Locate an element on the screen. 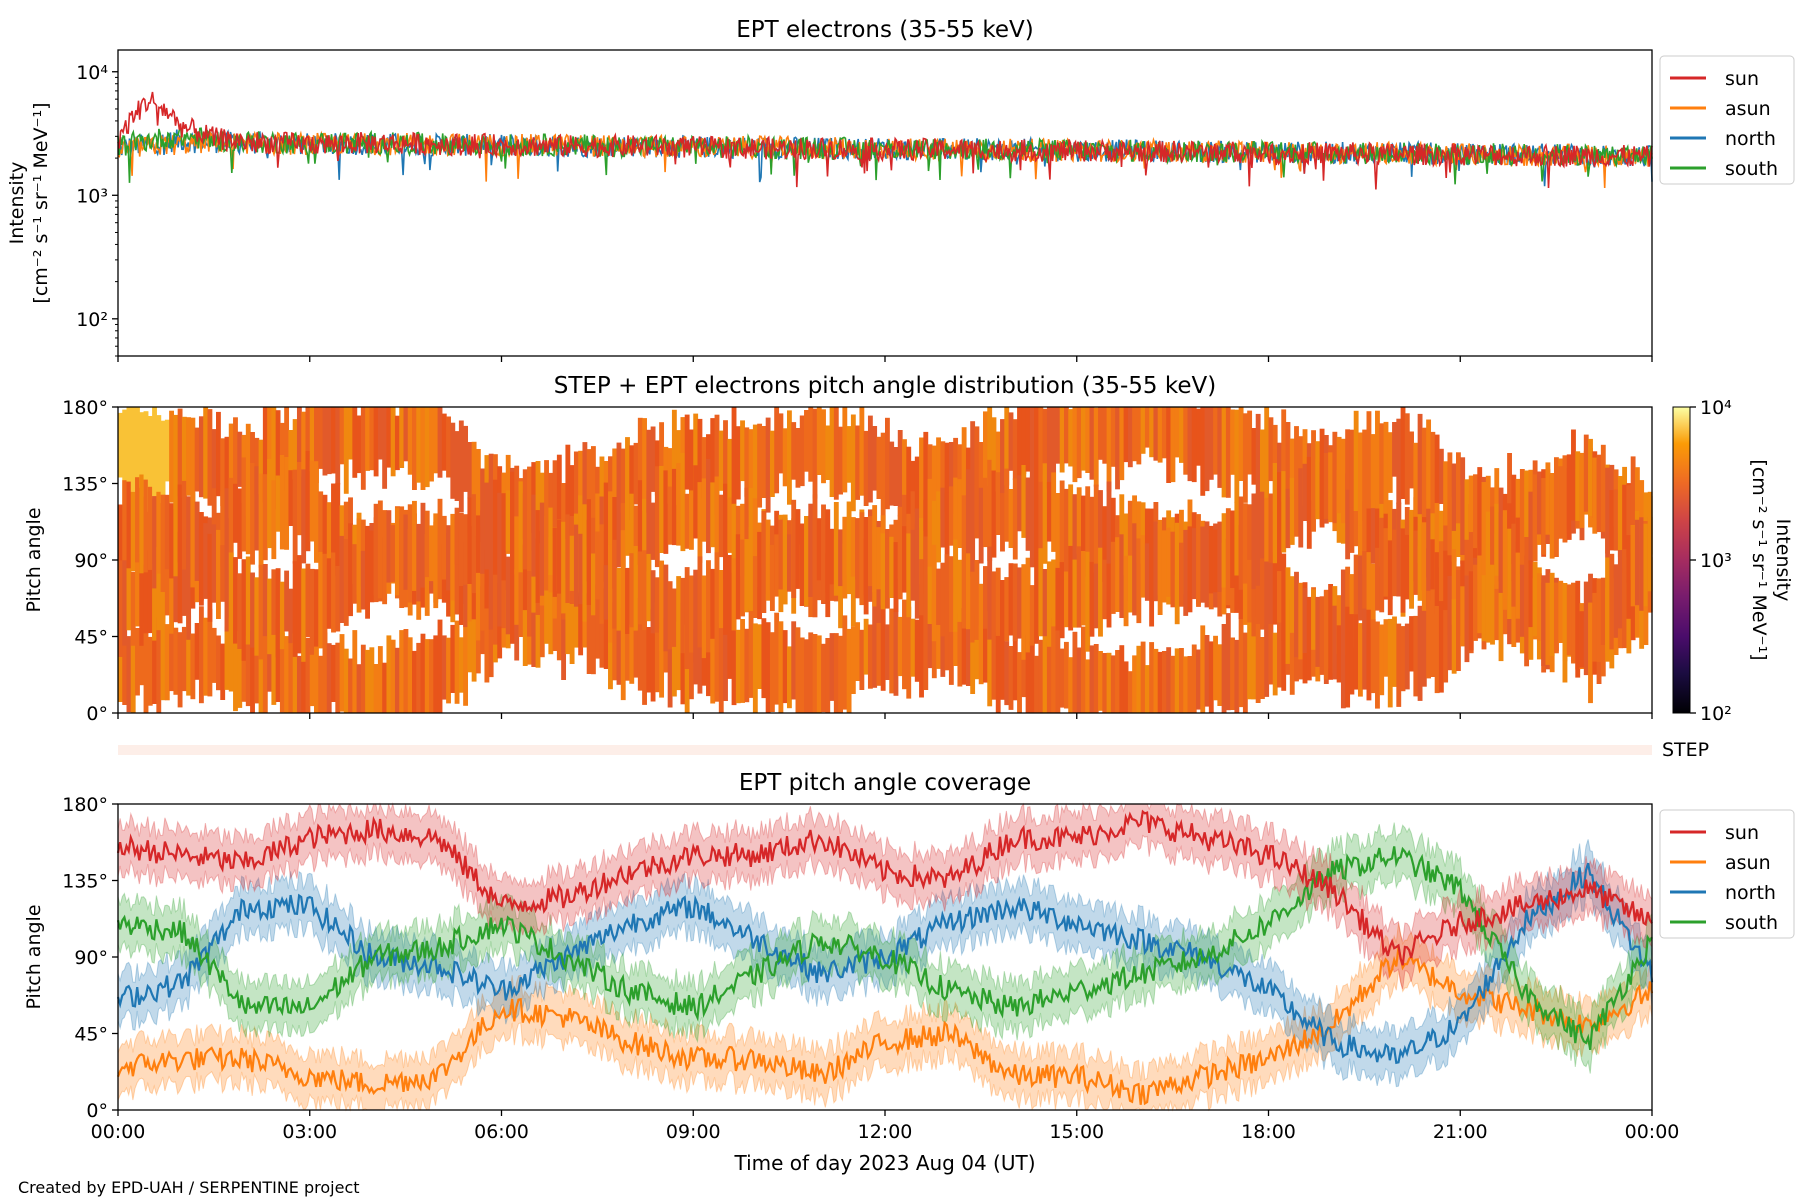 The image size is (1800, 1200). pad-y-label: Pitch angle is located at coordinates (34, 559).